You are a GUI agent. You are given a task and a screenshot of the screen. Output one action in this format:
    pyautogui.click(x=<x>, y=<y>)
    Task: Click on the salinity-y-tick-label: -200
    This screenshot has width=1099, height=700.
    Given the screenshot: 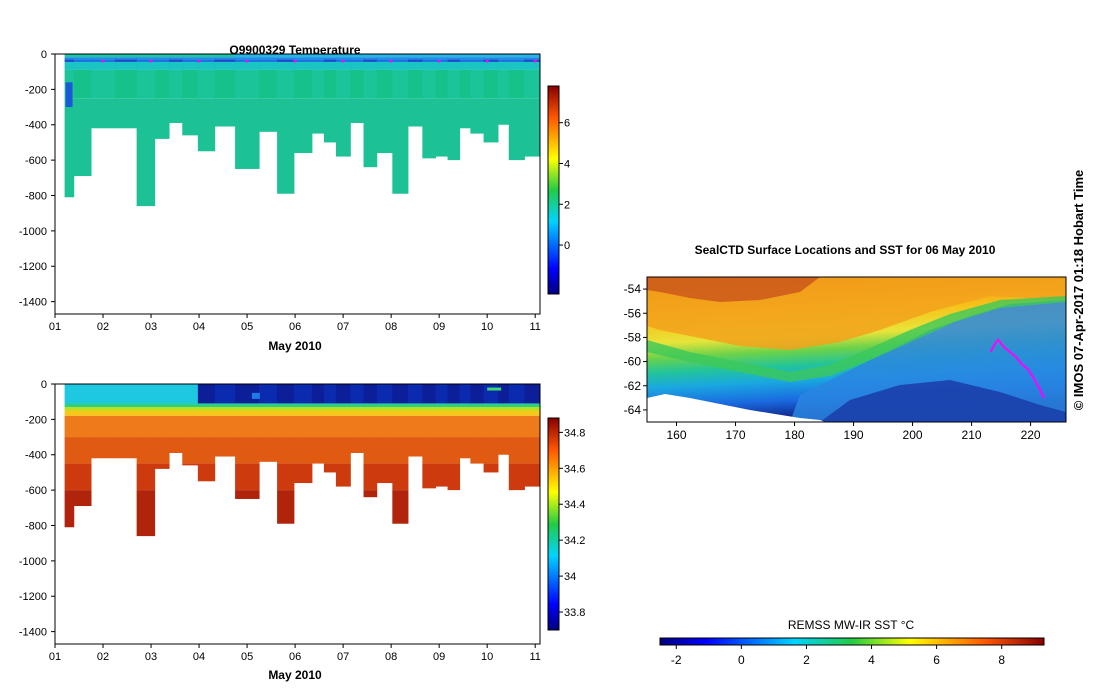 What is the action you would take?
    pyautogui.click(x=36, y=420)
    